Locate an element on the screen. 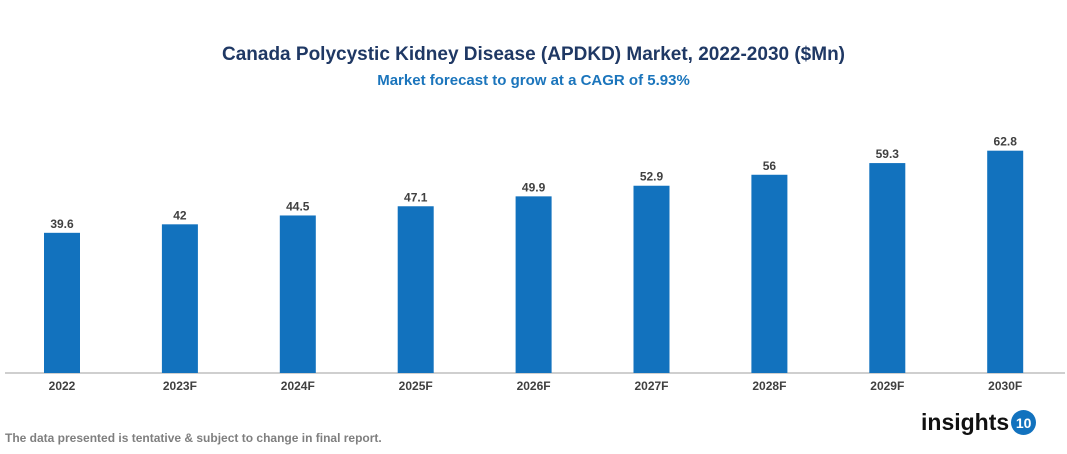 The height and width of the screenshot is (454, 1067). data-label: 62.8 is located at coordinates (1006, 142).